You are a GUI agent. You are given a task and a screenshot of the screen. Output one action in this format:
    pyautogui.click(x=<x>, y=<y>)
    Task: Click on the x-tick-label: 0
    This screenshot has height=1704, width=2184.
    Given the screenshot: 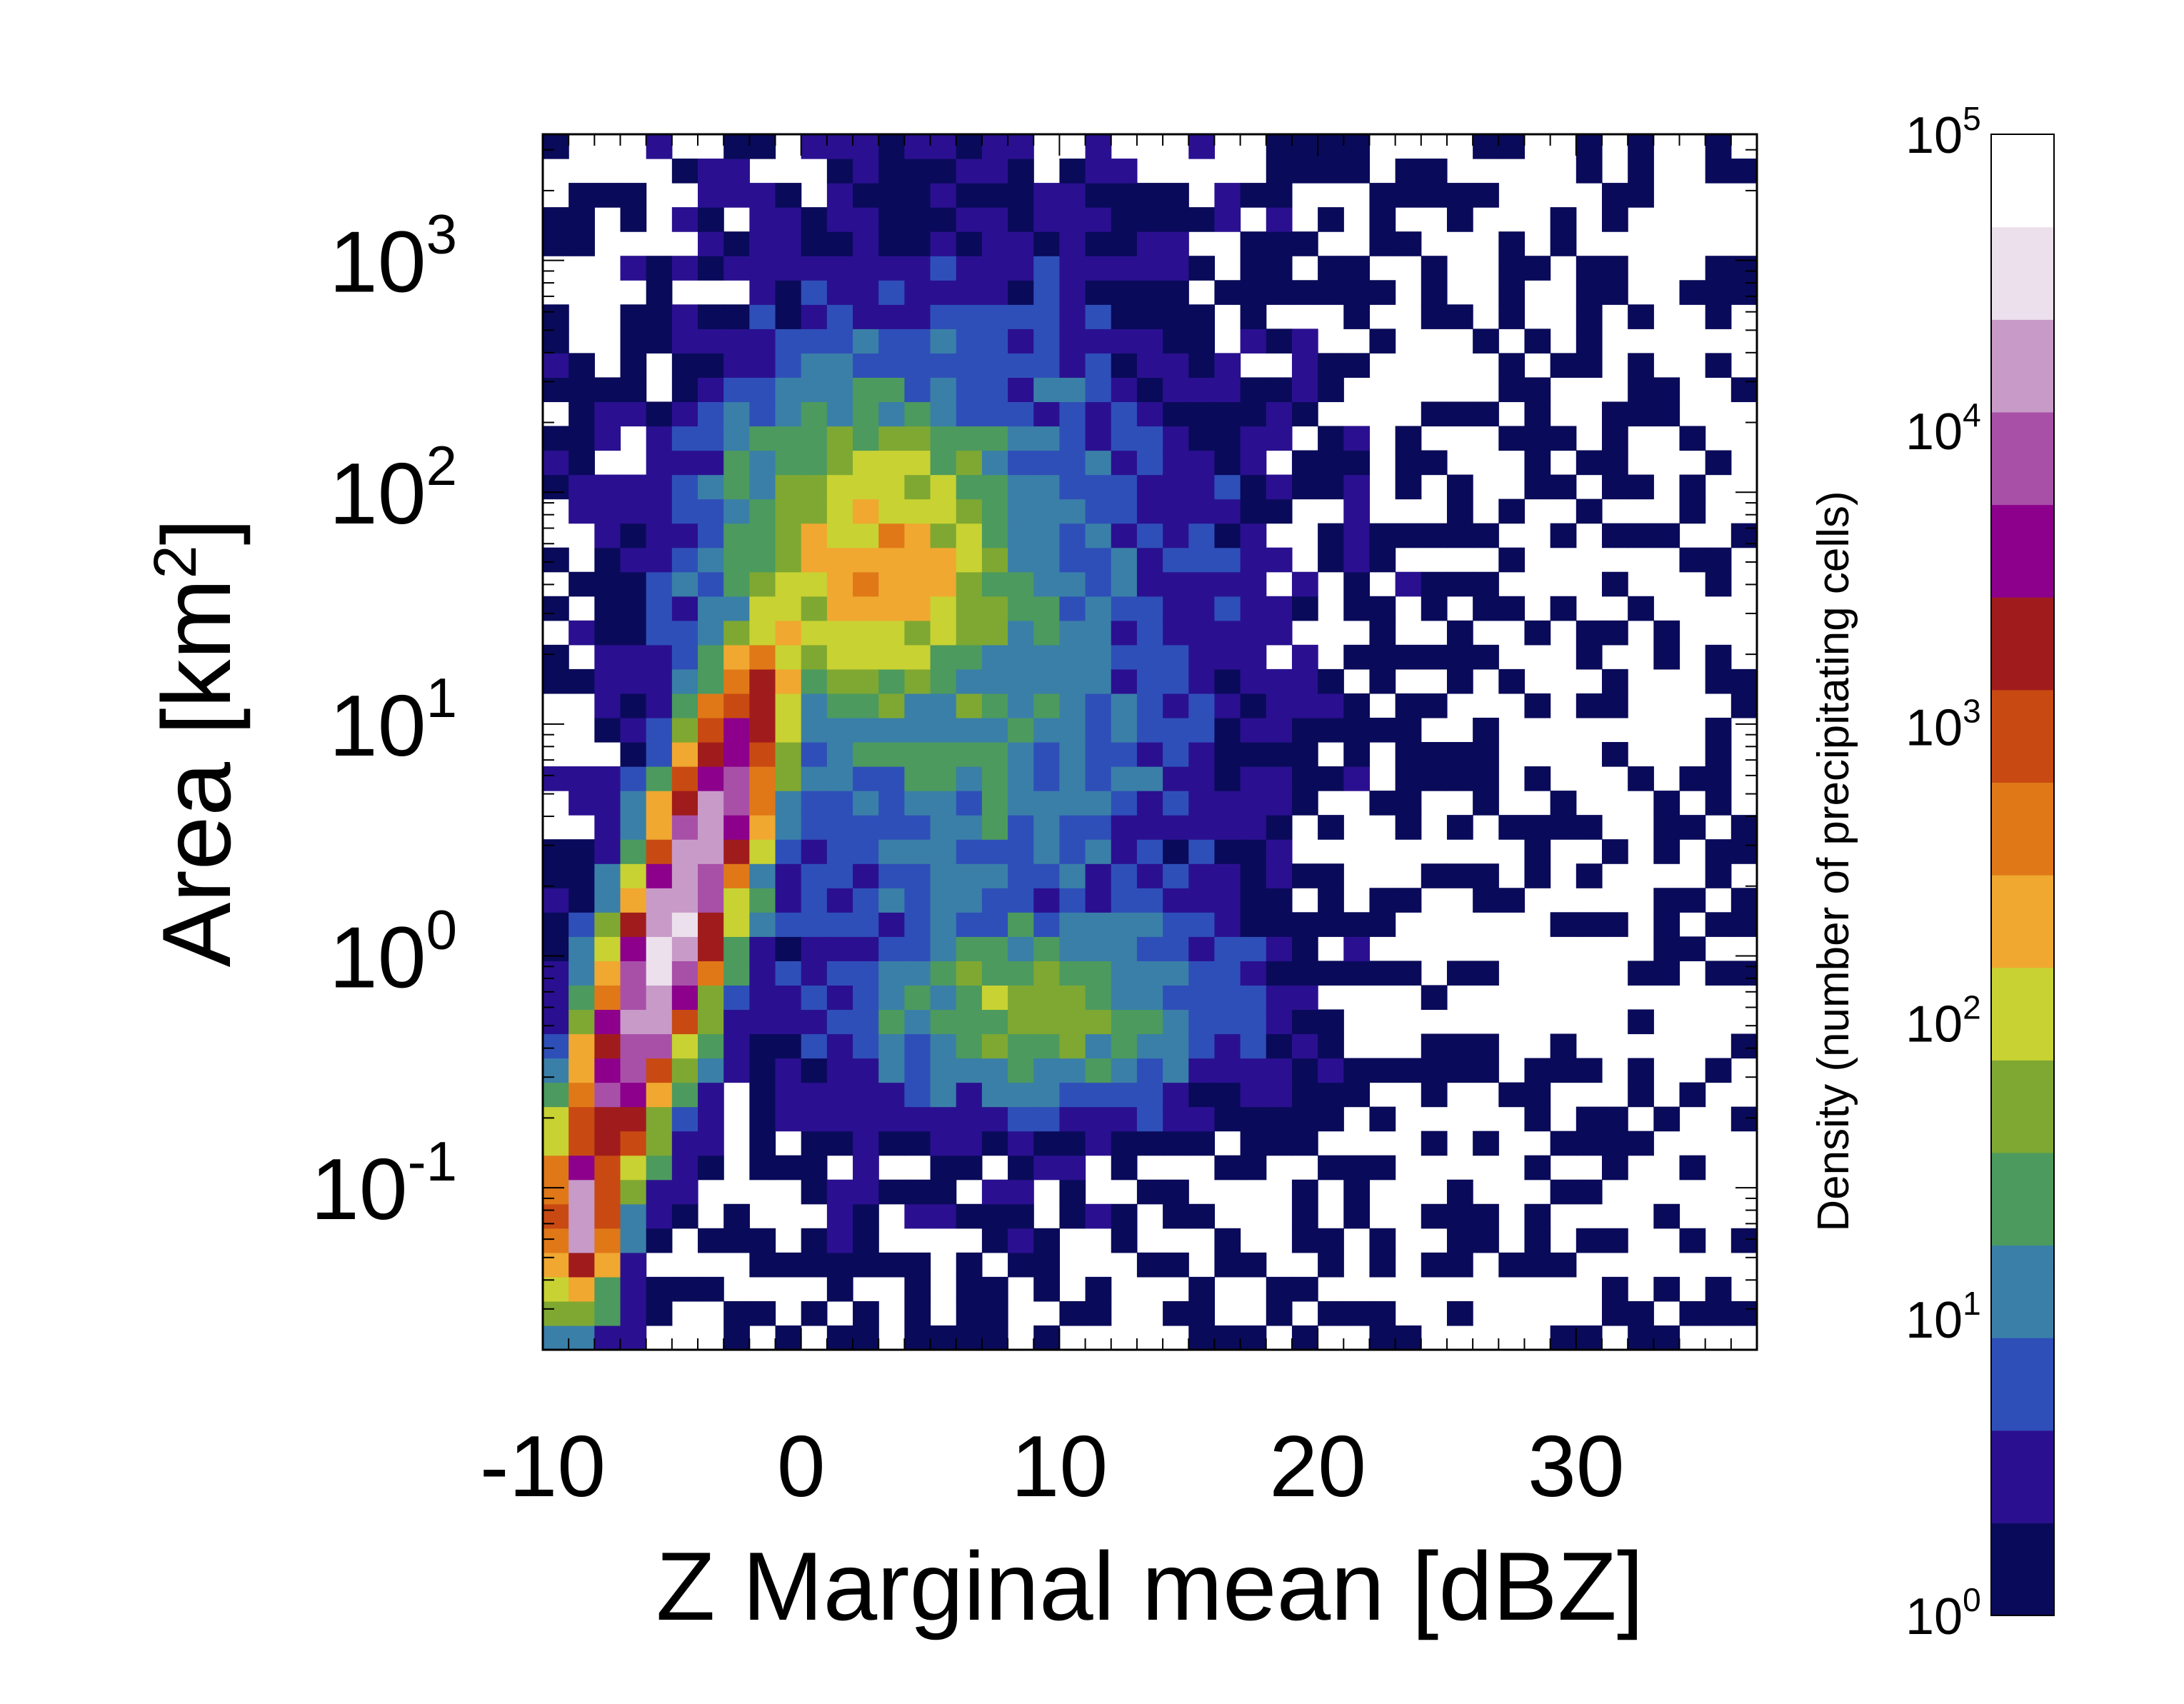 What is the action you would take?
    pyautogui.click(x=801, y=1466)
    